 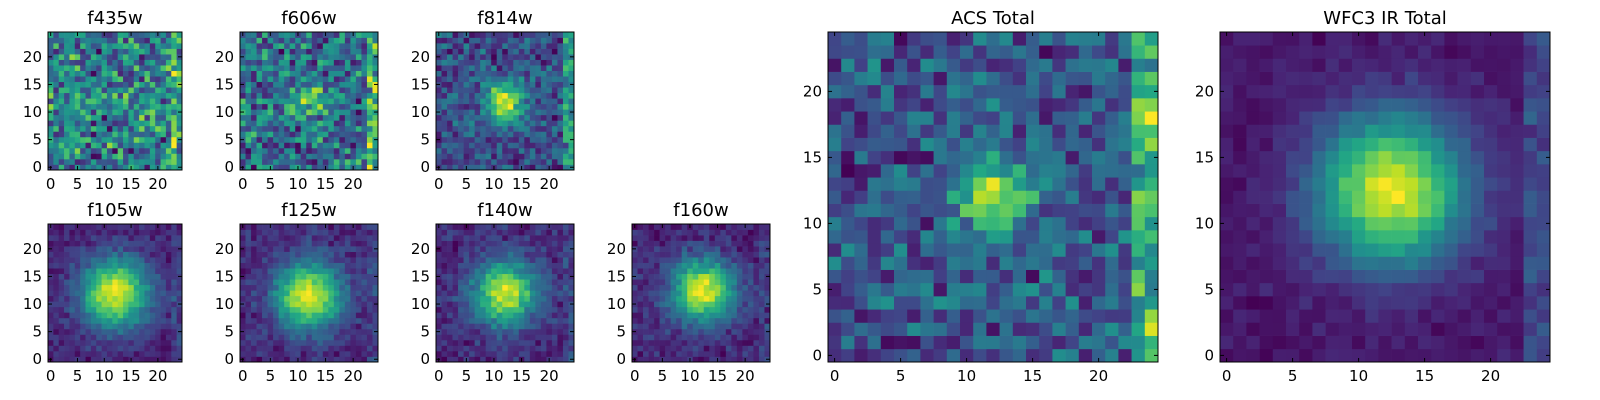 I want to click on panel-title: f435w, so click(x=114, y=18).